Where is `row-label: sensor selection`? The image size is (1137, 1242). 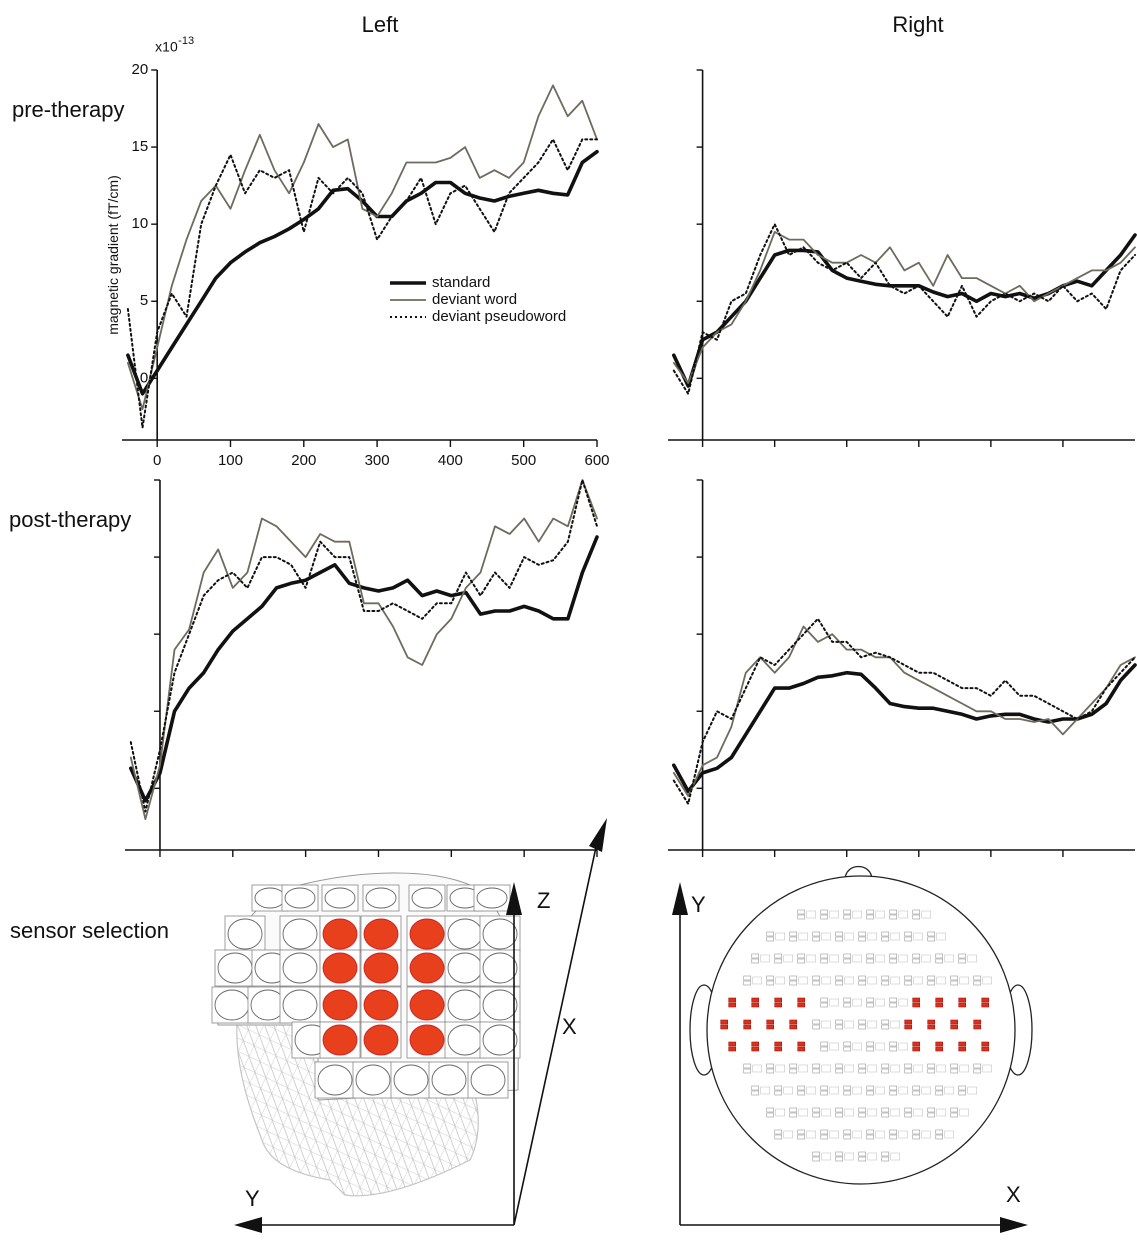 row-label: sensor selection is located at coordinates (89, 930).